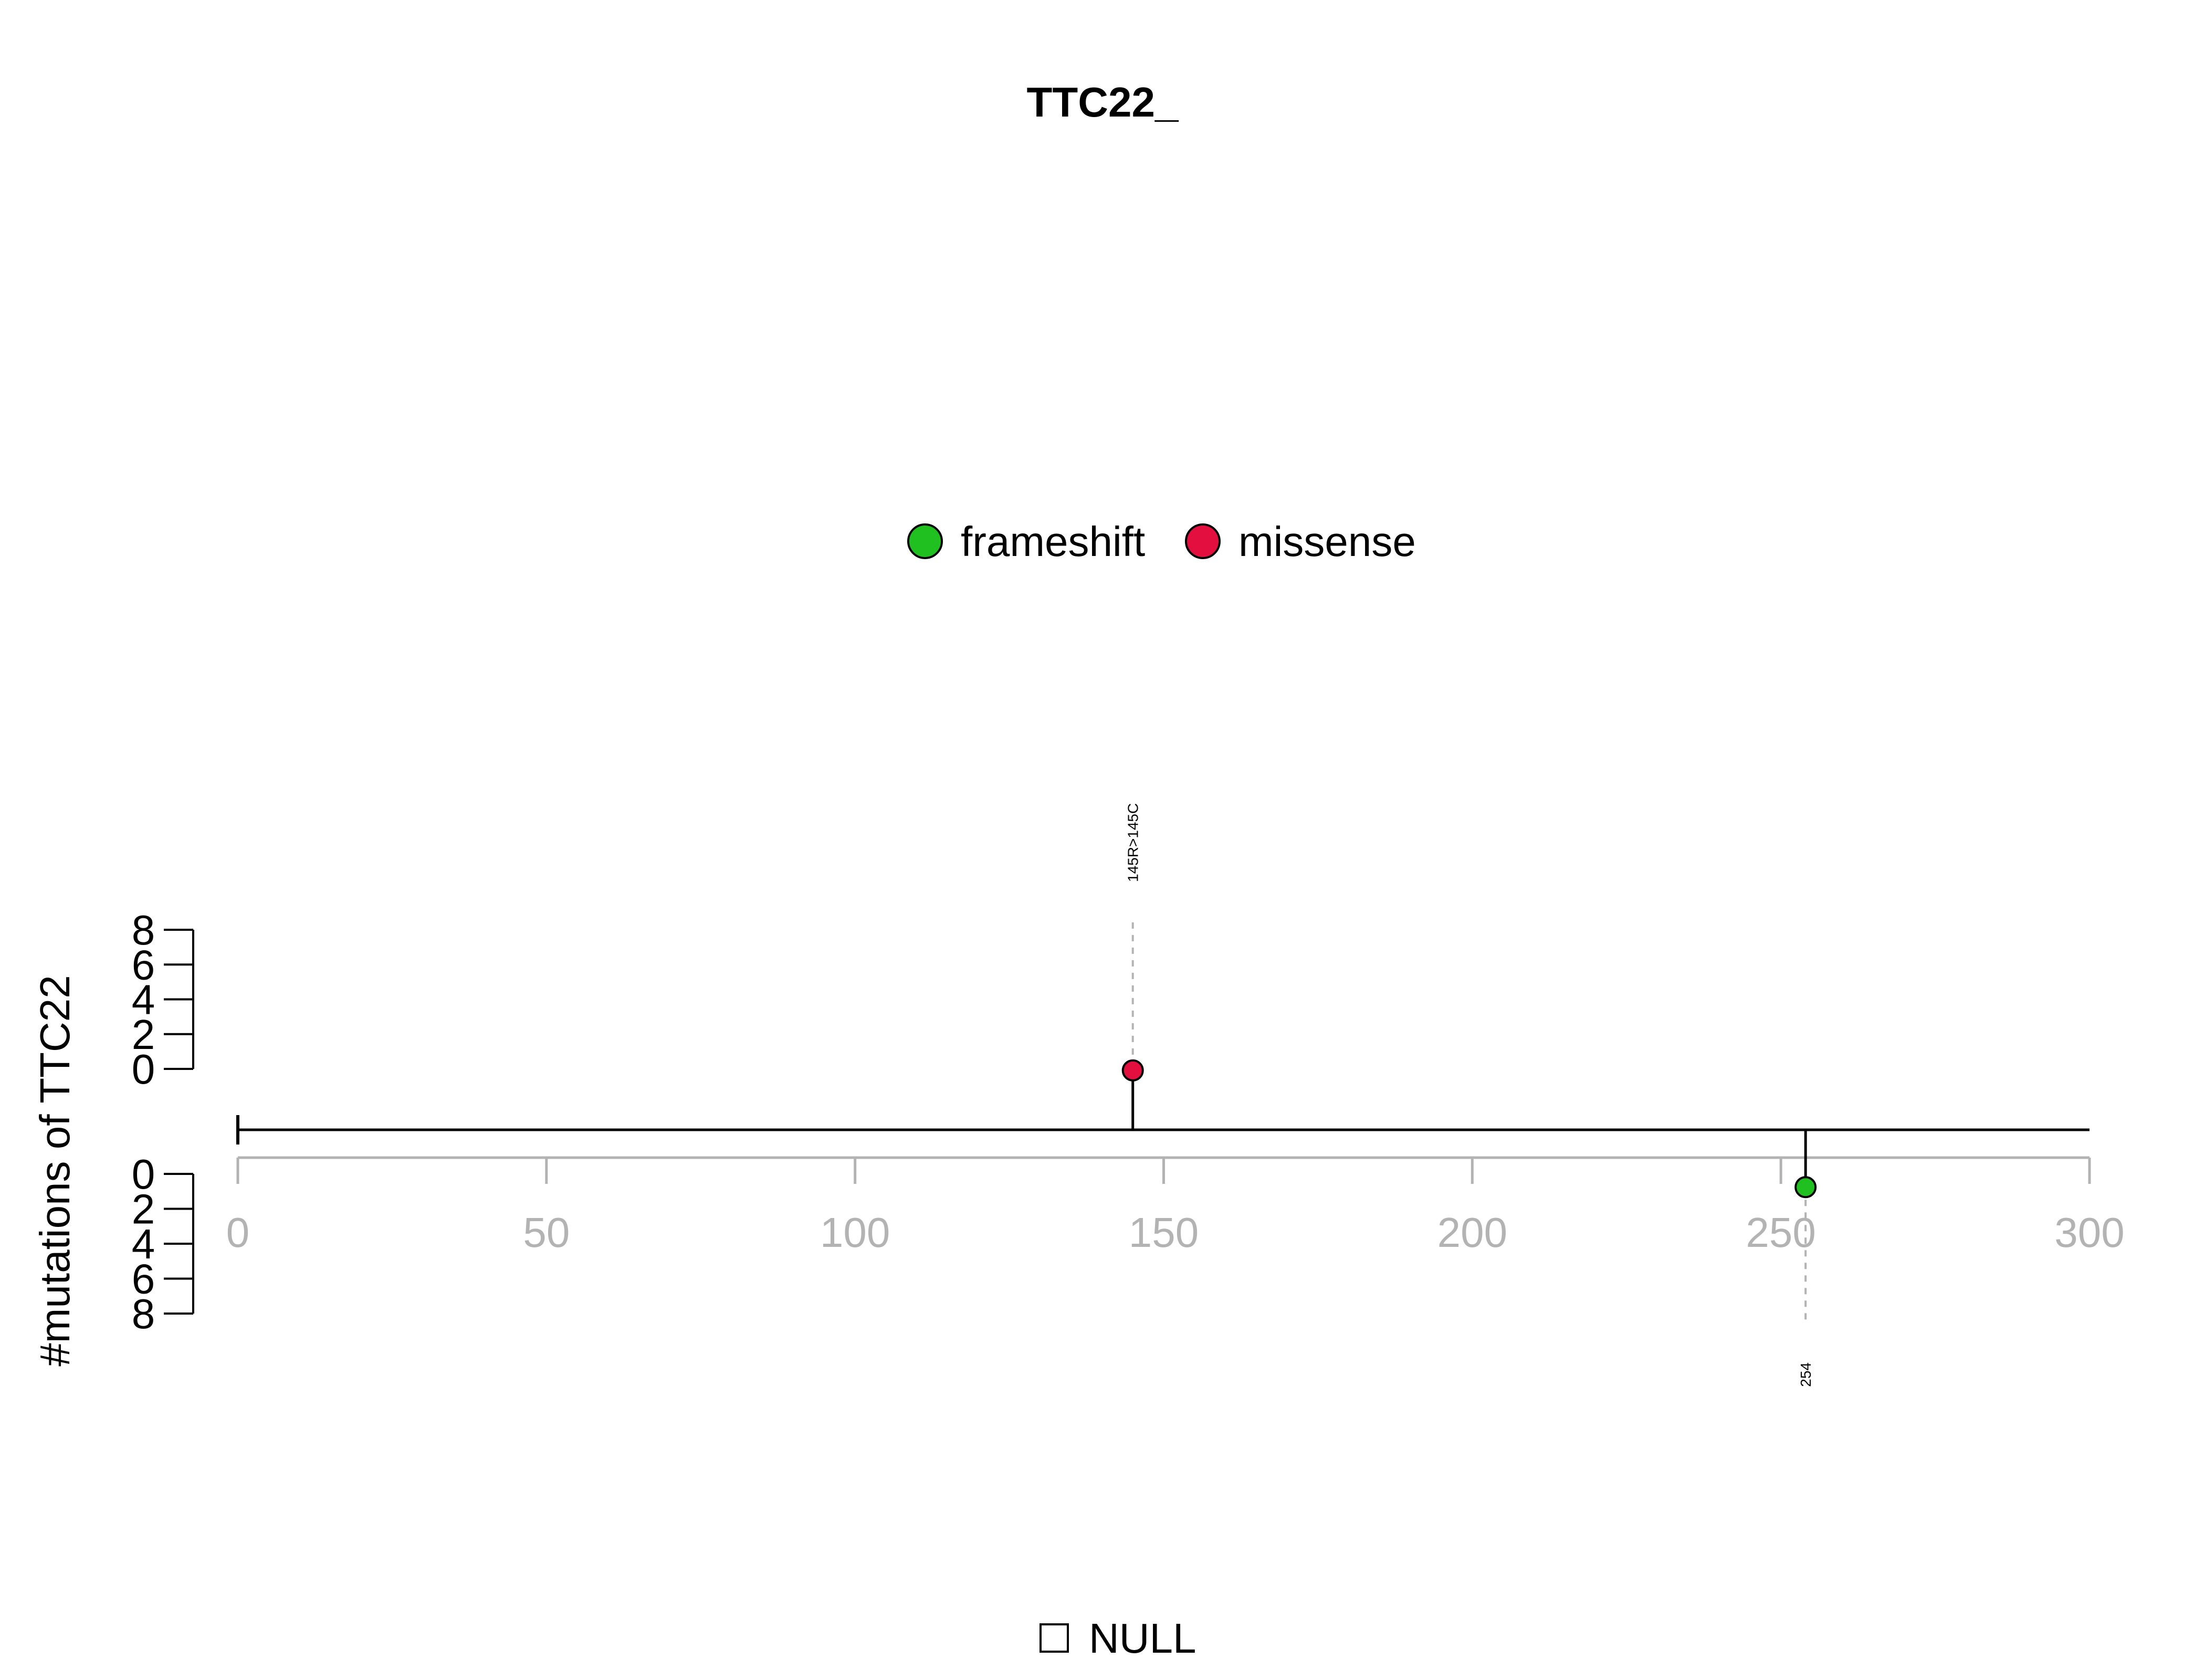 Image resolution: width=2205 pixels, height=1680 pixels. Describe the element at coordinates (55, 1171) in the screenshot. I see `y-axis-label: #mutations of TTC22` at that location.